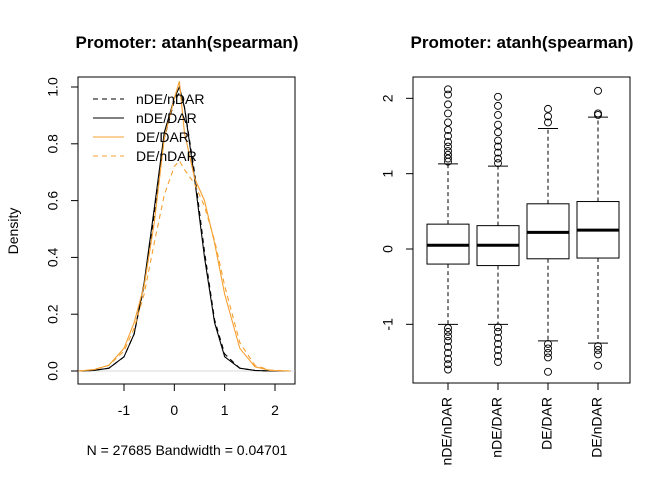 Image resolution: width=672 pixels, height=480 pixels. Describe the element at coordinates (548, 240) in the screenshot. I see `box-group-de-dar` at that location.